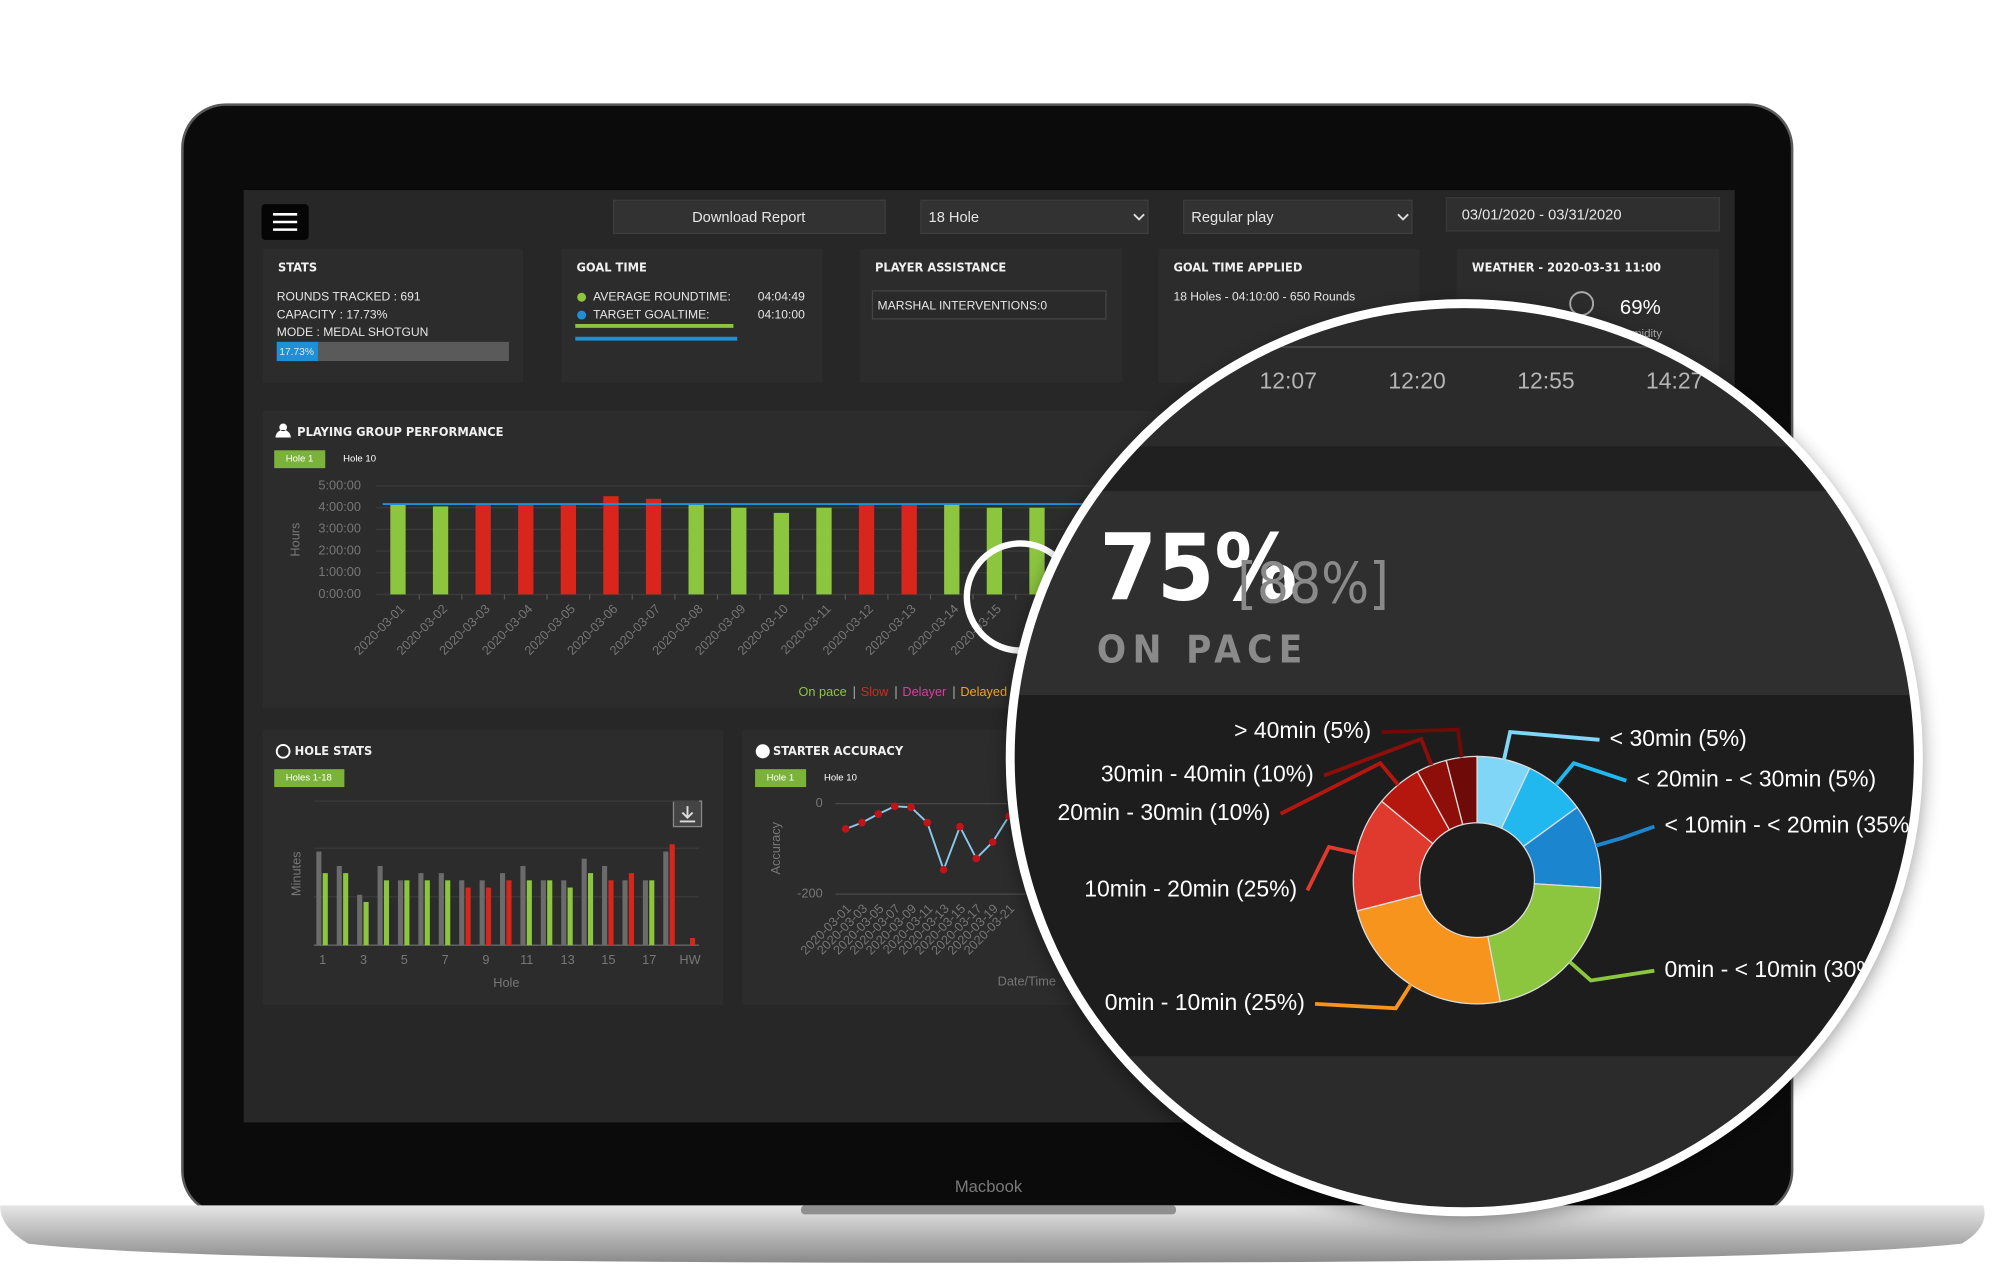 The height and width of the screenshot is (1271, 2000). Describe the element at coordinates (654, 326) in the screenshot. I see `goal-bar` at that location.